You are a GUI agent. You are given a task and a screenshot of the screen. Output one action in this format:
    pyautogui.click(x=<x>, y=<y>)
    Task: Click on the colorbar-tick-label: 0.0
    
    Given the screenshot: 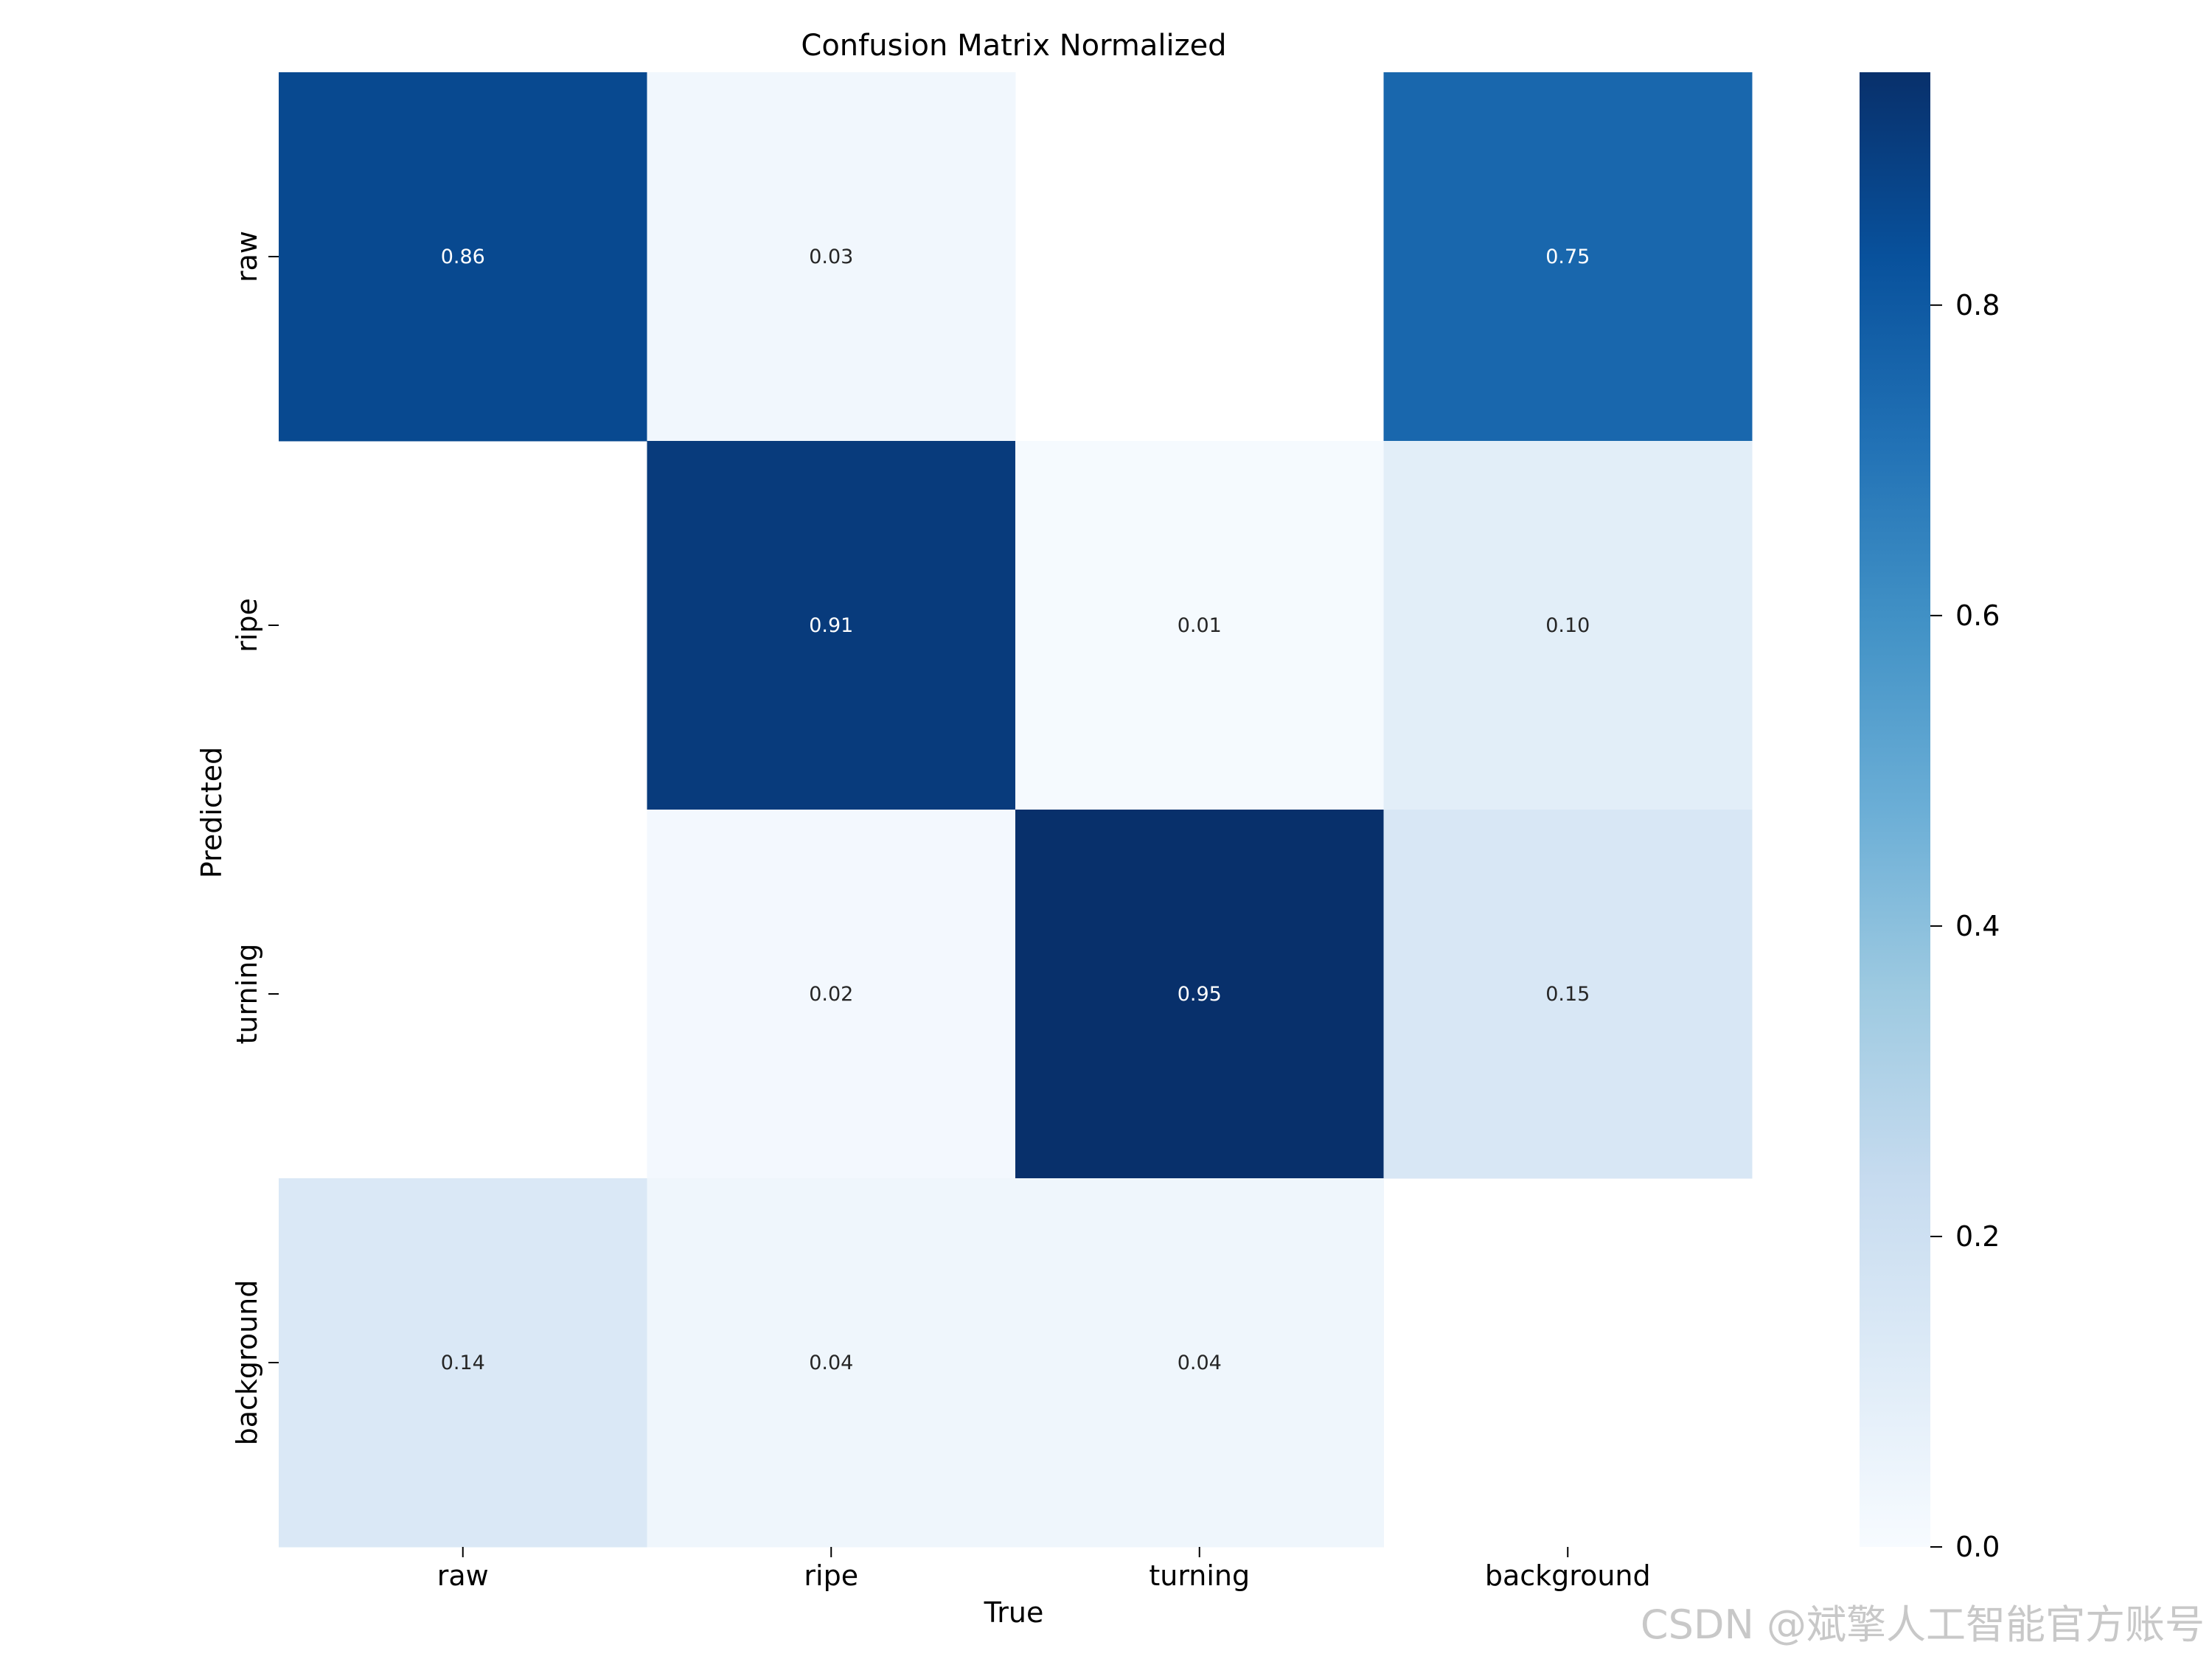 What is the action you would take?
    pyautogui.click(x=1977, y=1547)
    